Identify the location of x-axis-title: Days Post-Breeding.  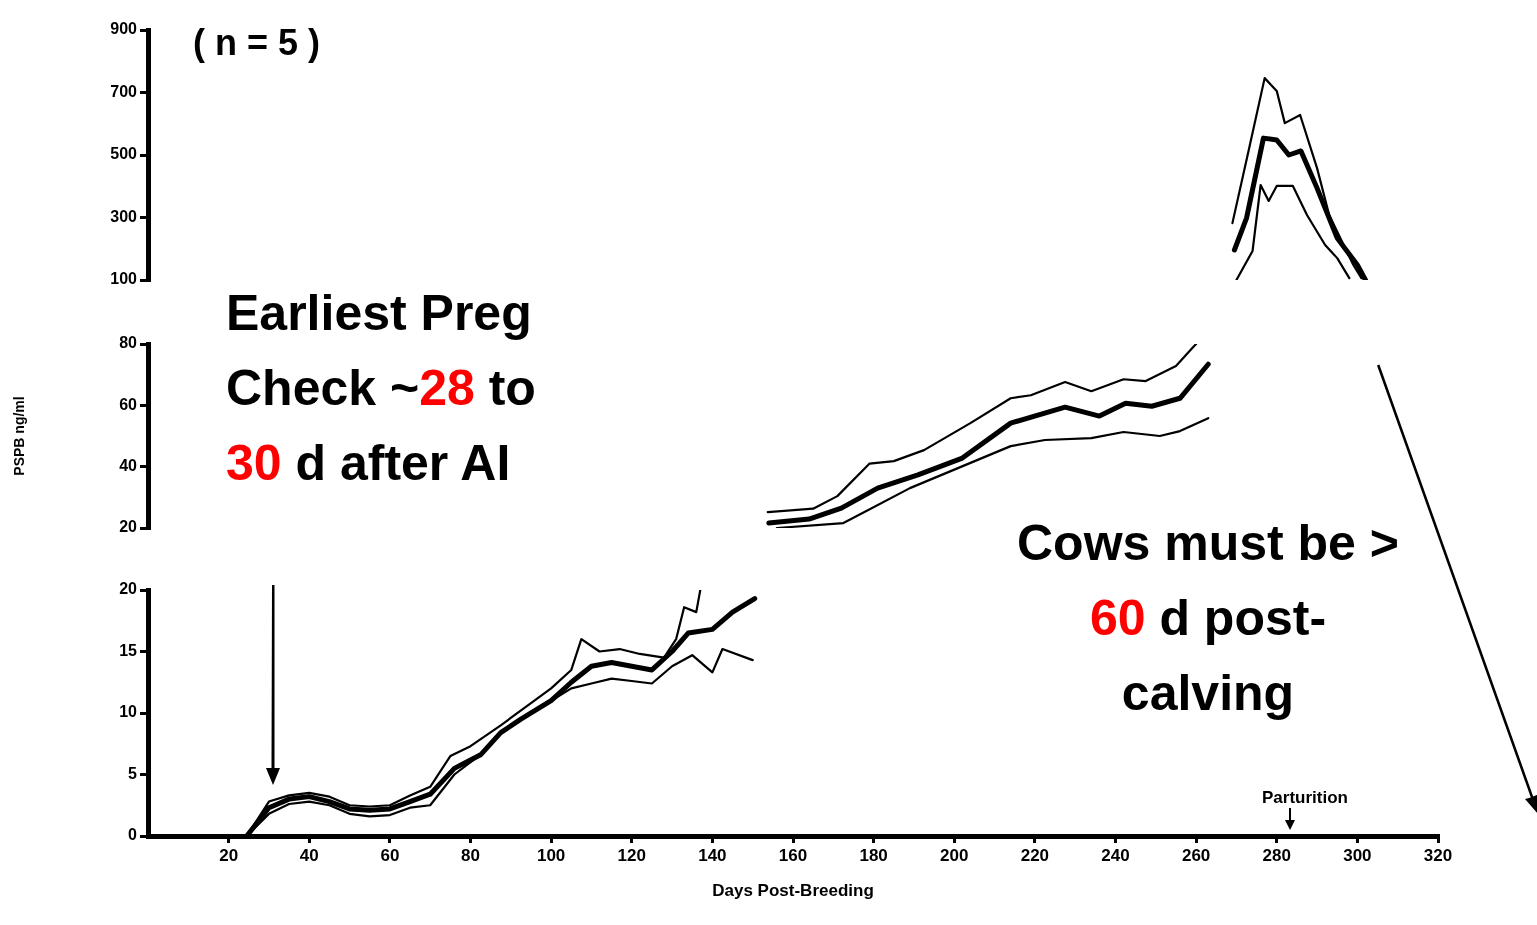
(793, 891).